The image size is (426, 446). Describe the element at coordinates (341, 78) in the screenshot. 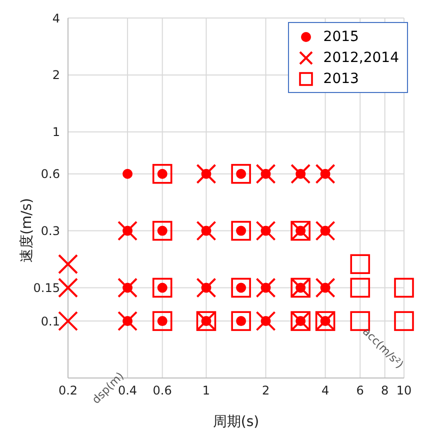

I see `legend-label: 2013` at that location.